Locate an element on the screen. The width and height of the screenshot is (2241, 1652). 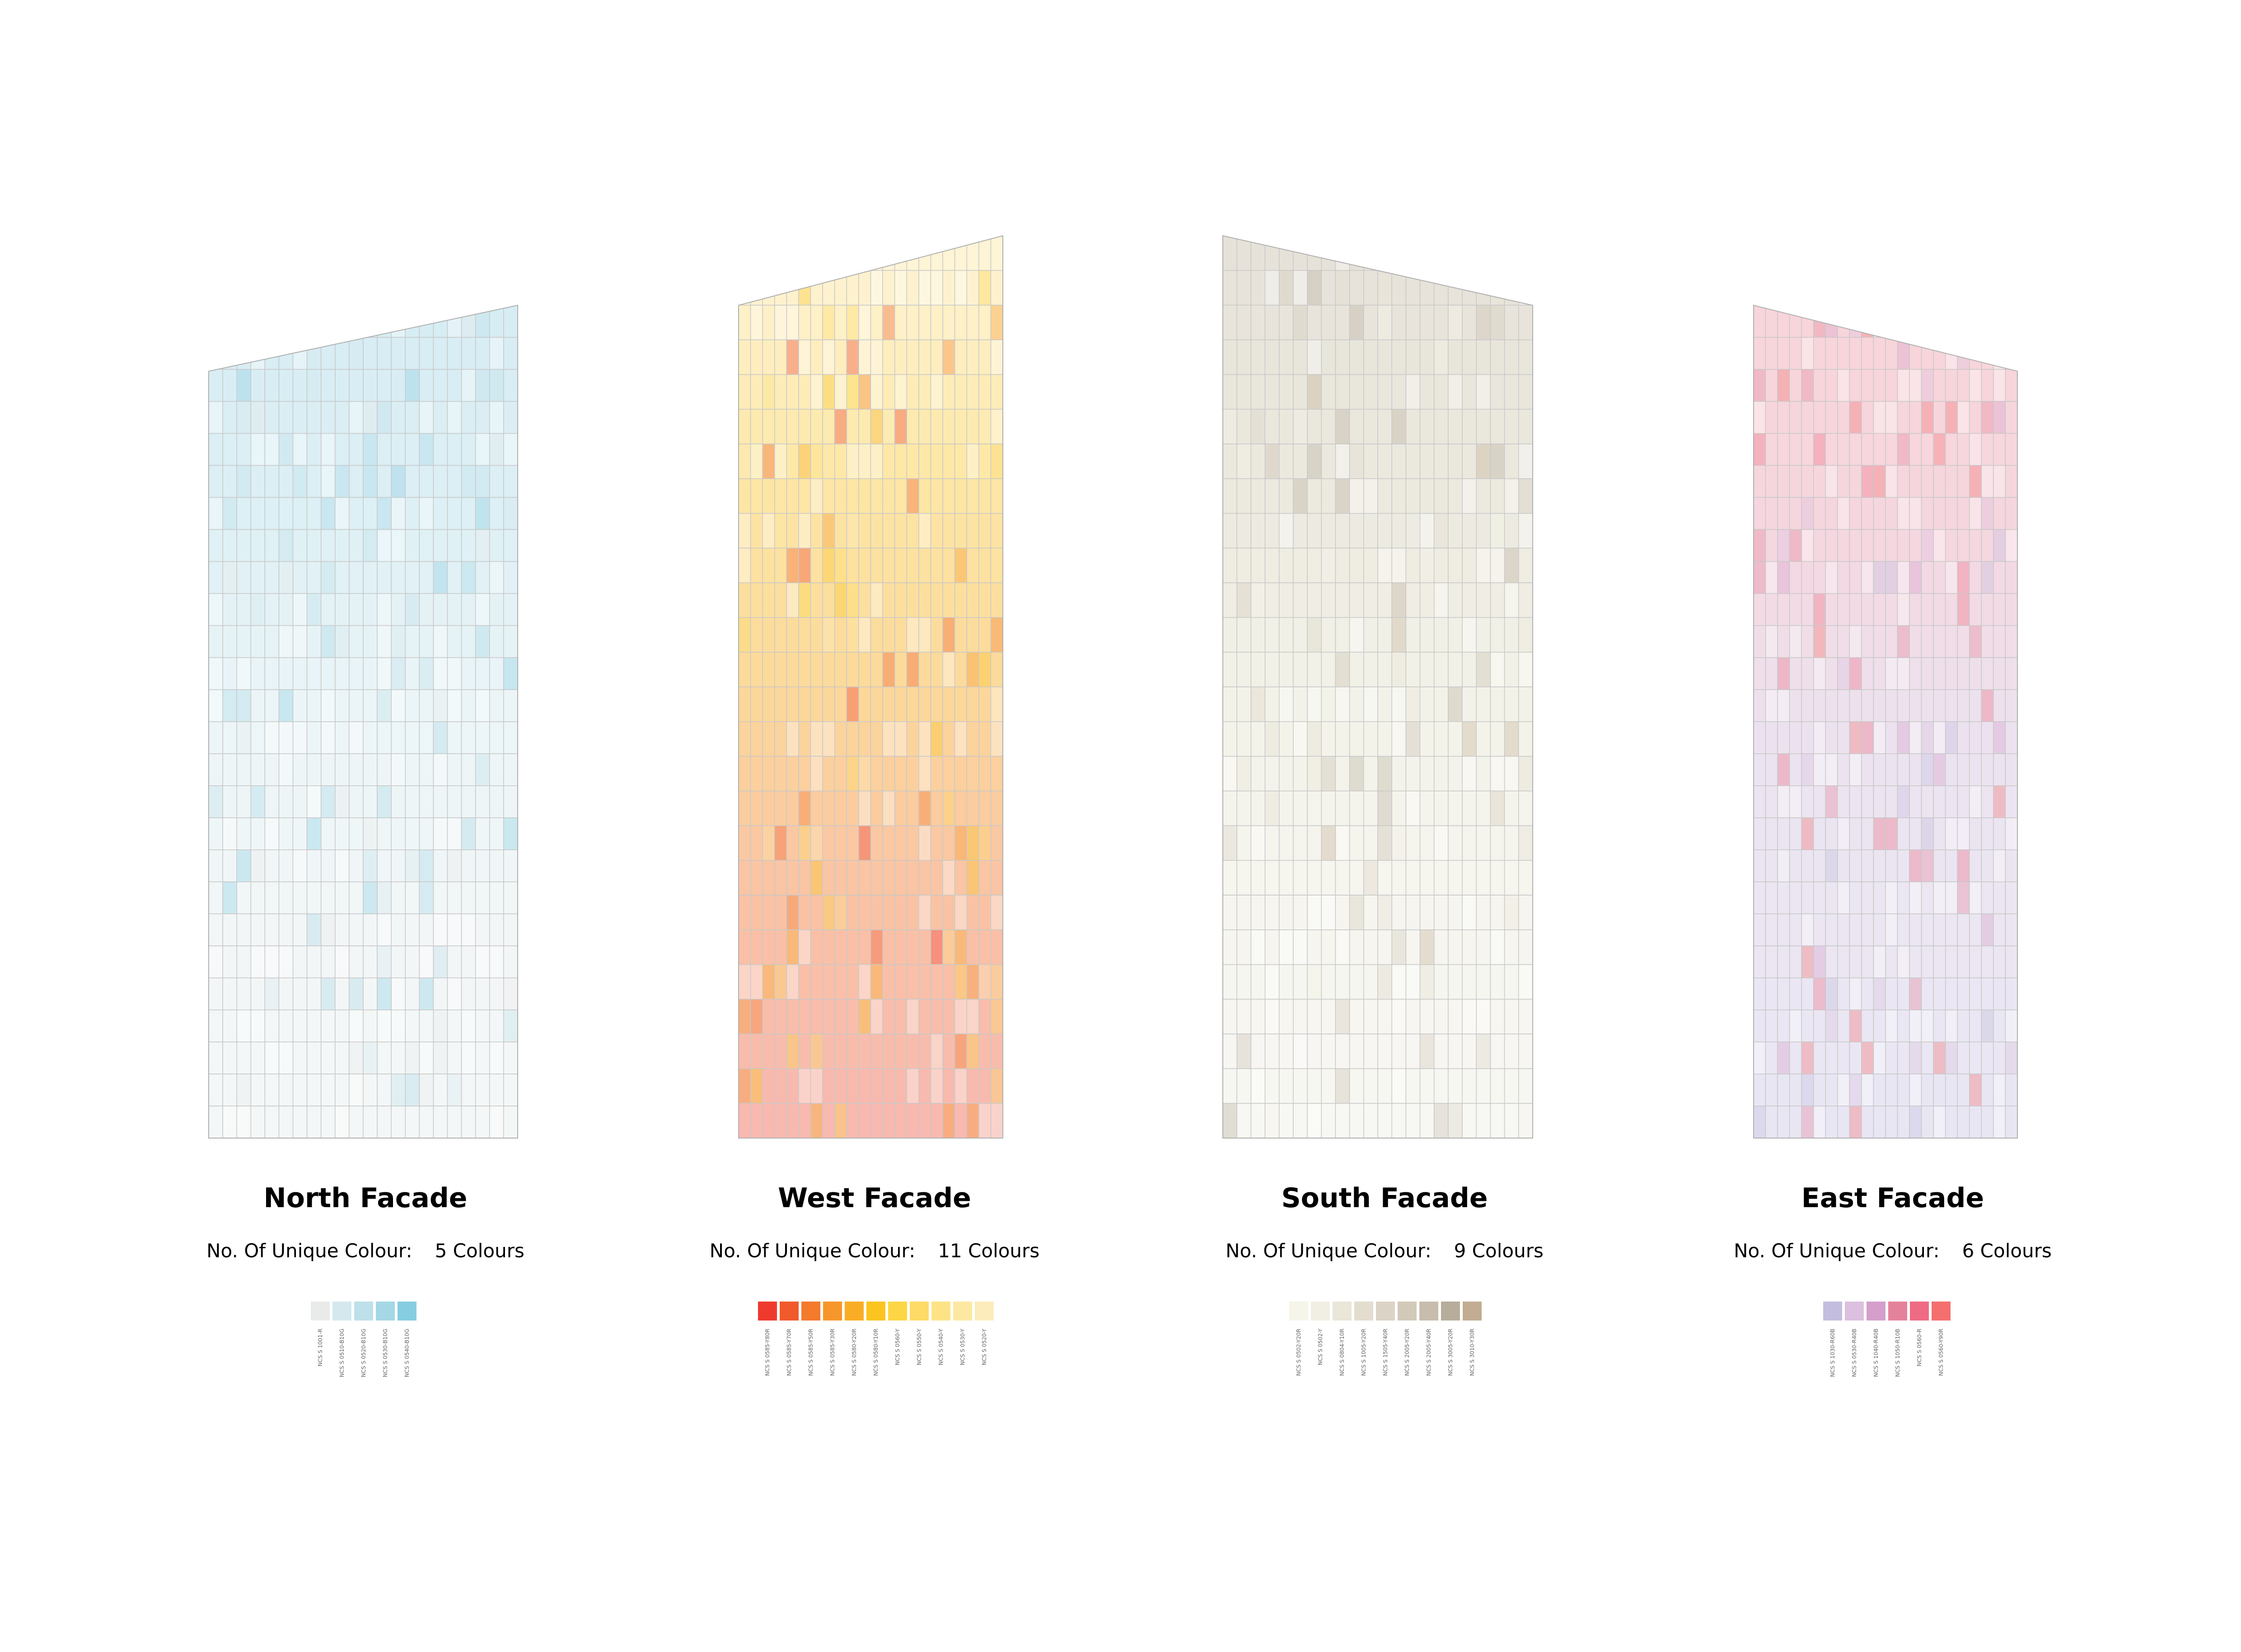
palette-entry: NCS S 0540-B10G is located at coordinates (407, 1340).